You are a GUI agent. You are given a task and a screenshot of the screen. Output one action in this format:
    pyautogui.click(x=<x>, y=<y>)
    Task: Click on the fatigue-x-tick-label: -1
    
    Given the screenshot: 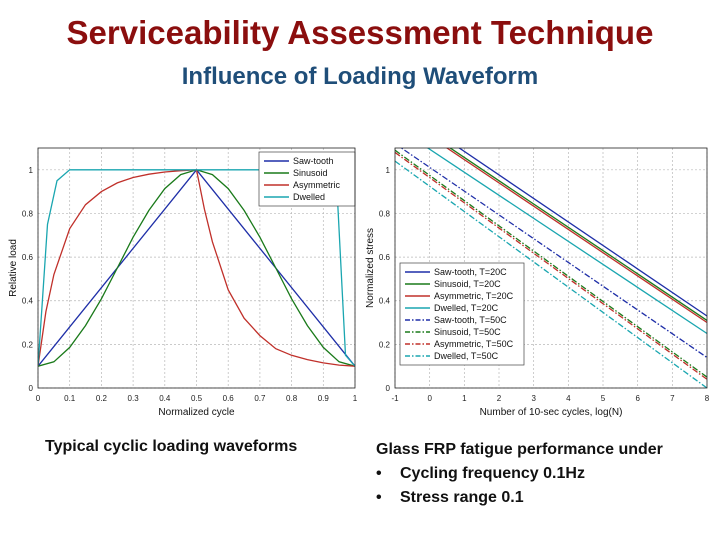 What is the action you would take?
    pyautogui.click(x=395, y=398)
    